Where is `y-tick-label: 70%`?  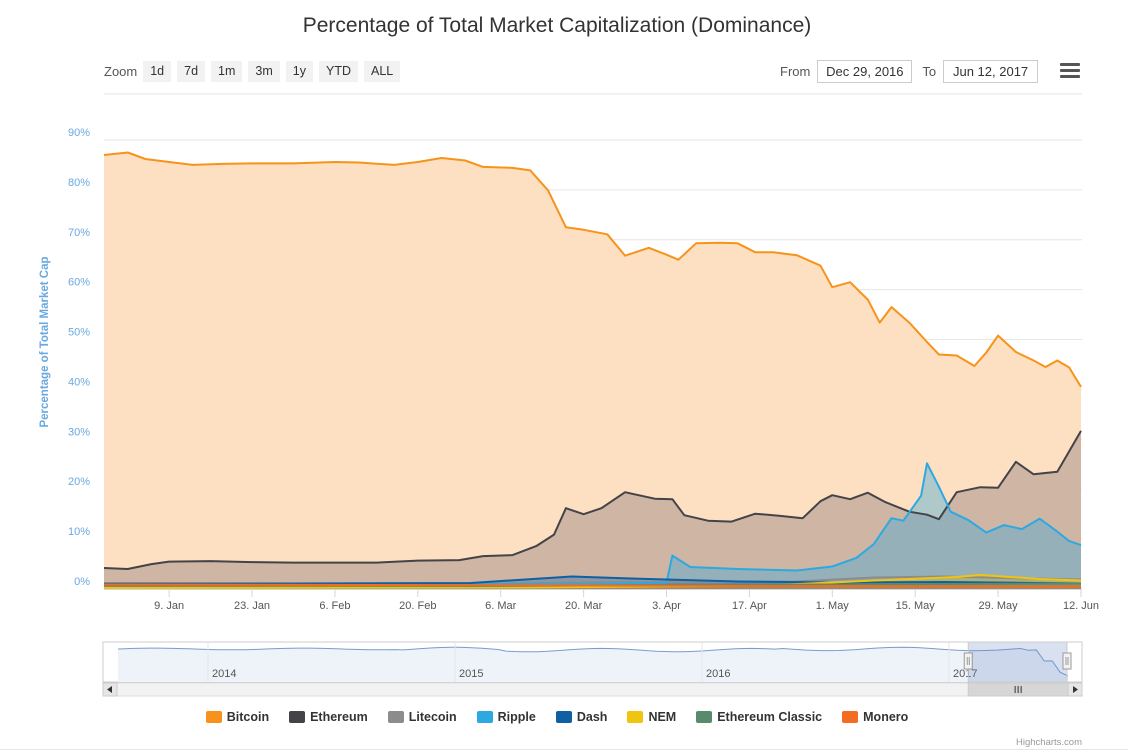
y-tick-label: 70% is located at coordinates (79, 233).